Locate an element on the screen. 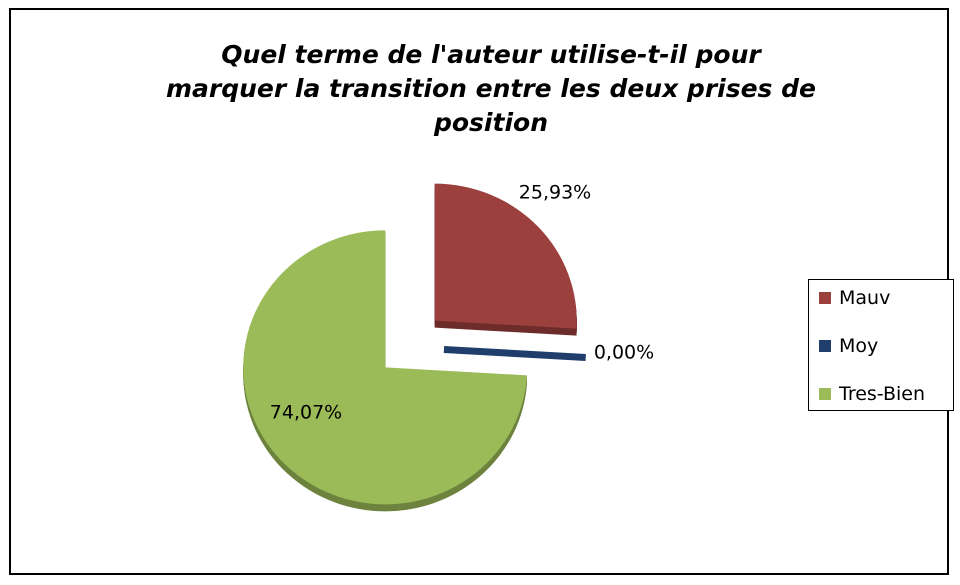  legend-entry: Mauv is located at coordinates (854, 298).